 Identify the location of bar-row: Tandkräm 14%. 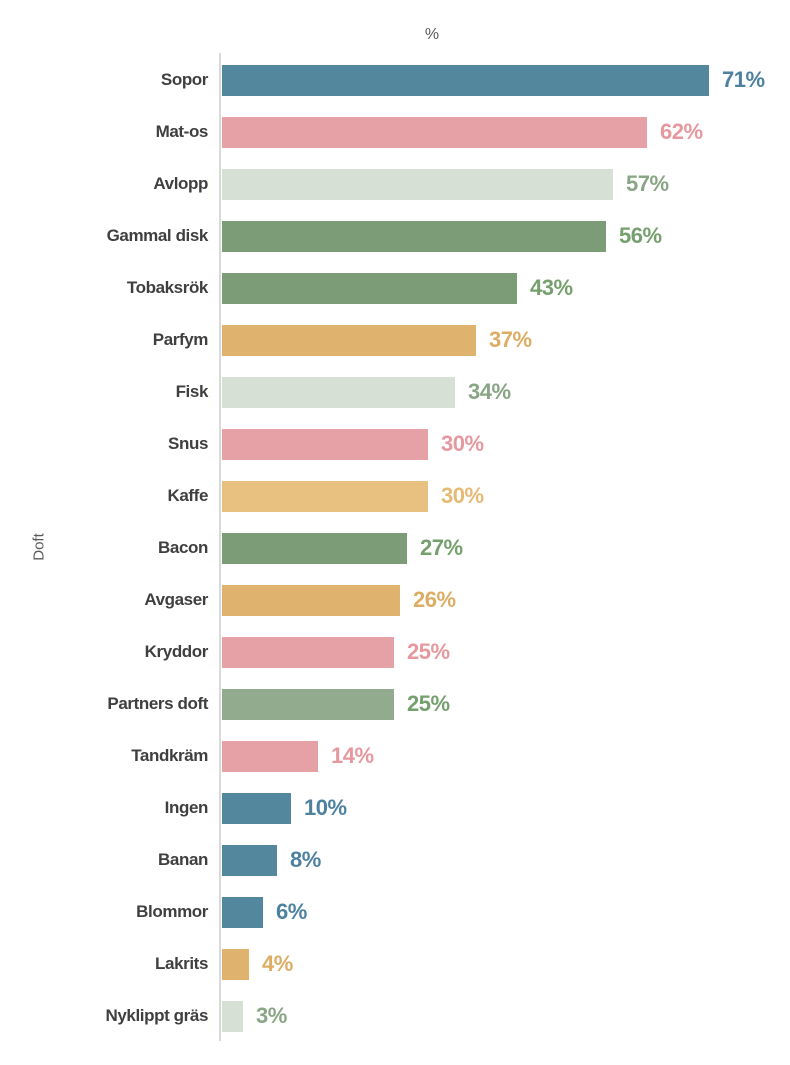
(395, 756).